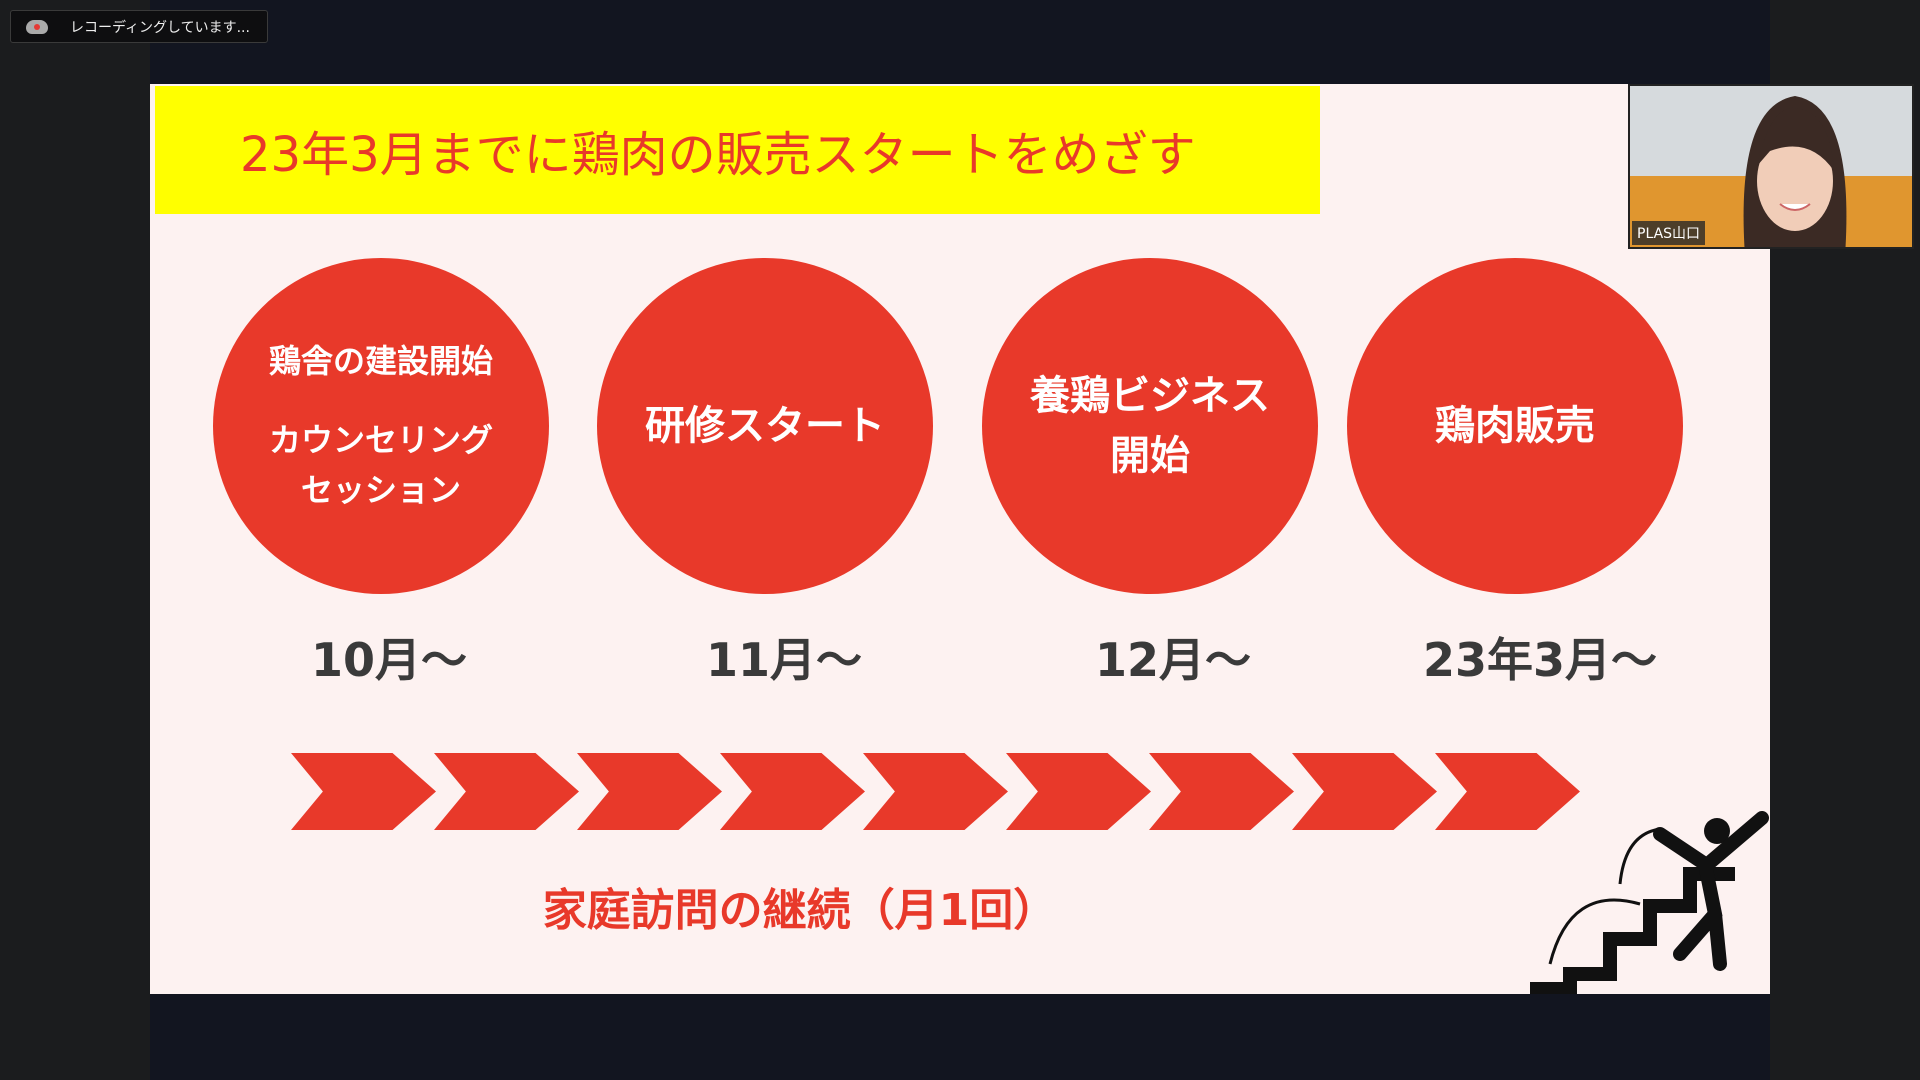 The height and width of the screenshot is (1080, 1920). Describe the element at coordinates (1649, 902) in the screenshot. I see `stairs-person-icon` at that location.